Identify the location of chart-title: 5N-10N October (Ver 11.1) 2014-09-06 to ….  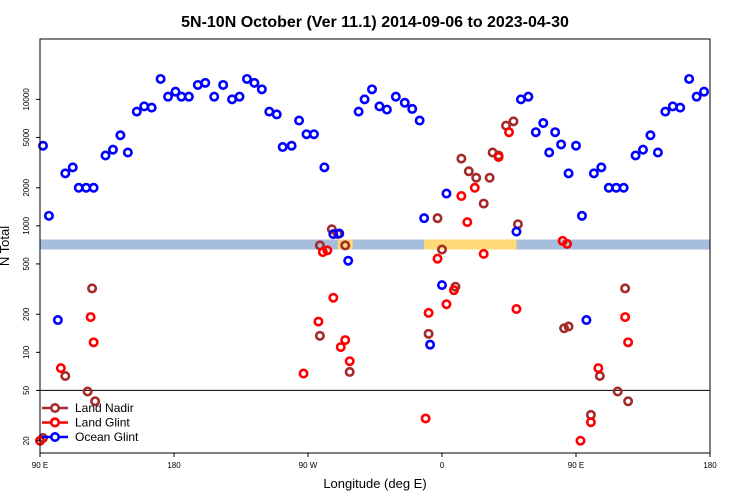
(375, 22).